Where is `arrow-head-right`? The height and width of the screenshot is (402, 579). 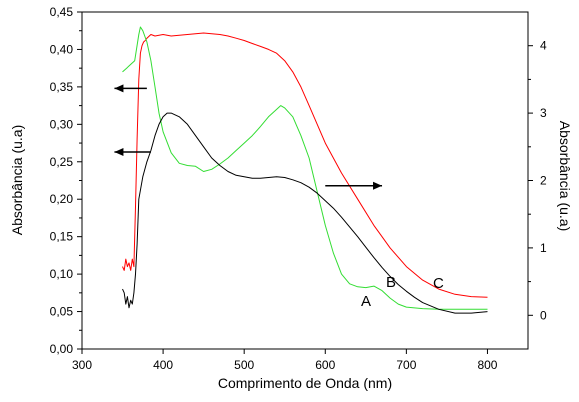
arrow-head-right is located at coordinates (378, 185).